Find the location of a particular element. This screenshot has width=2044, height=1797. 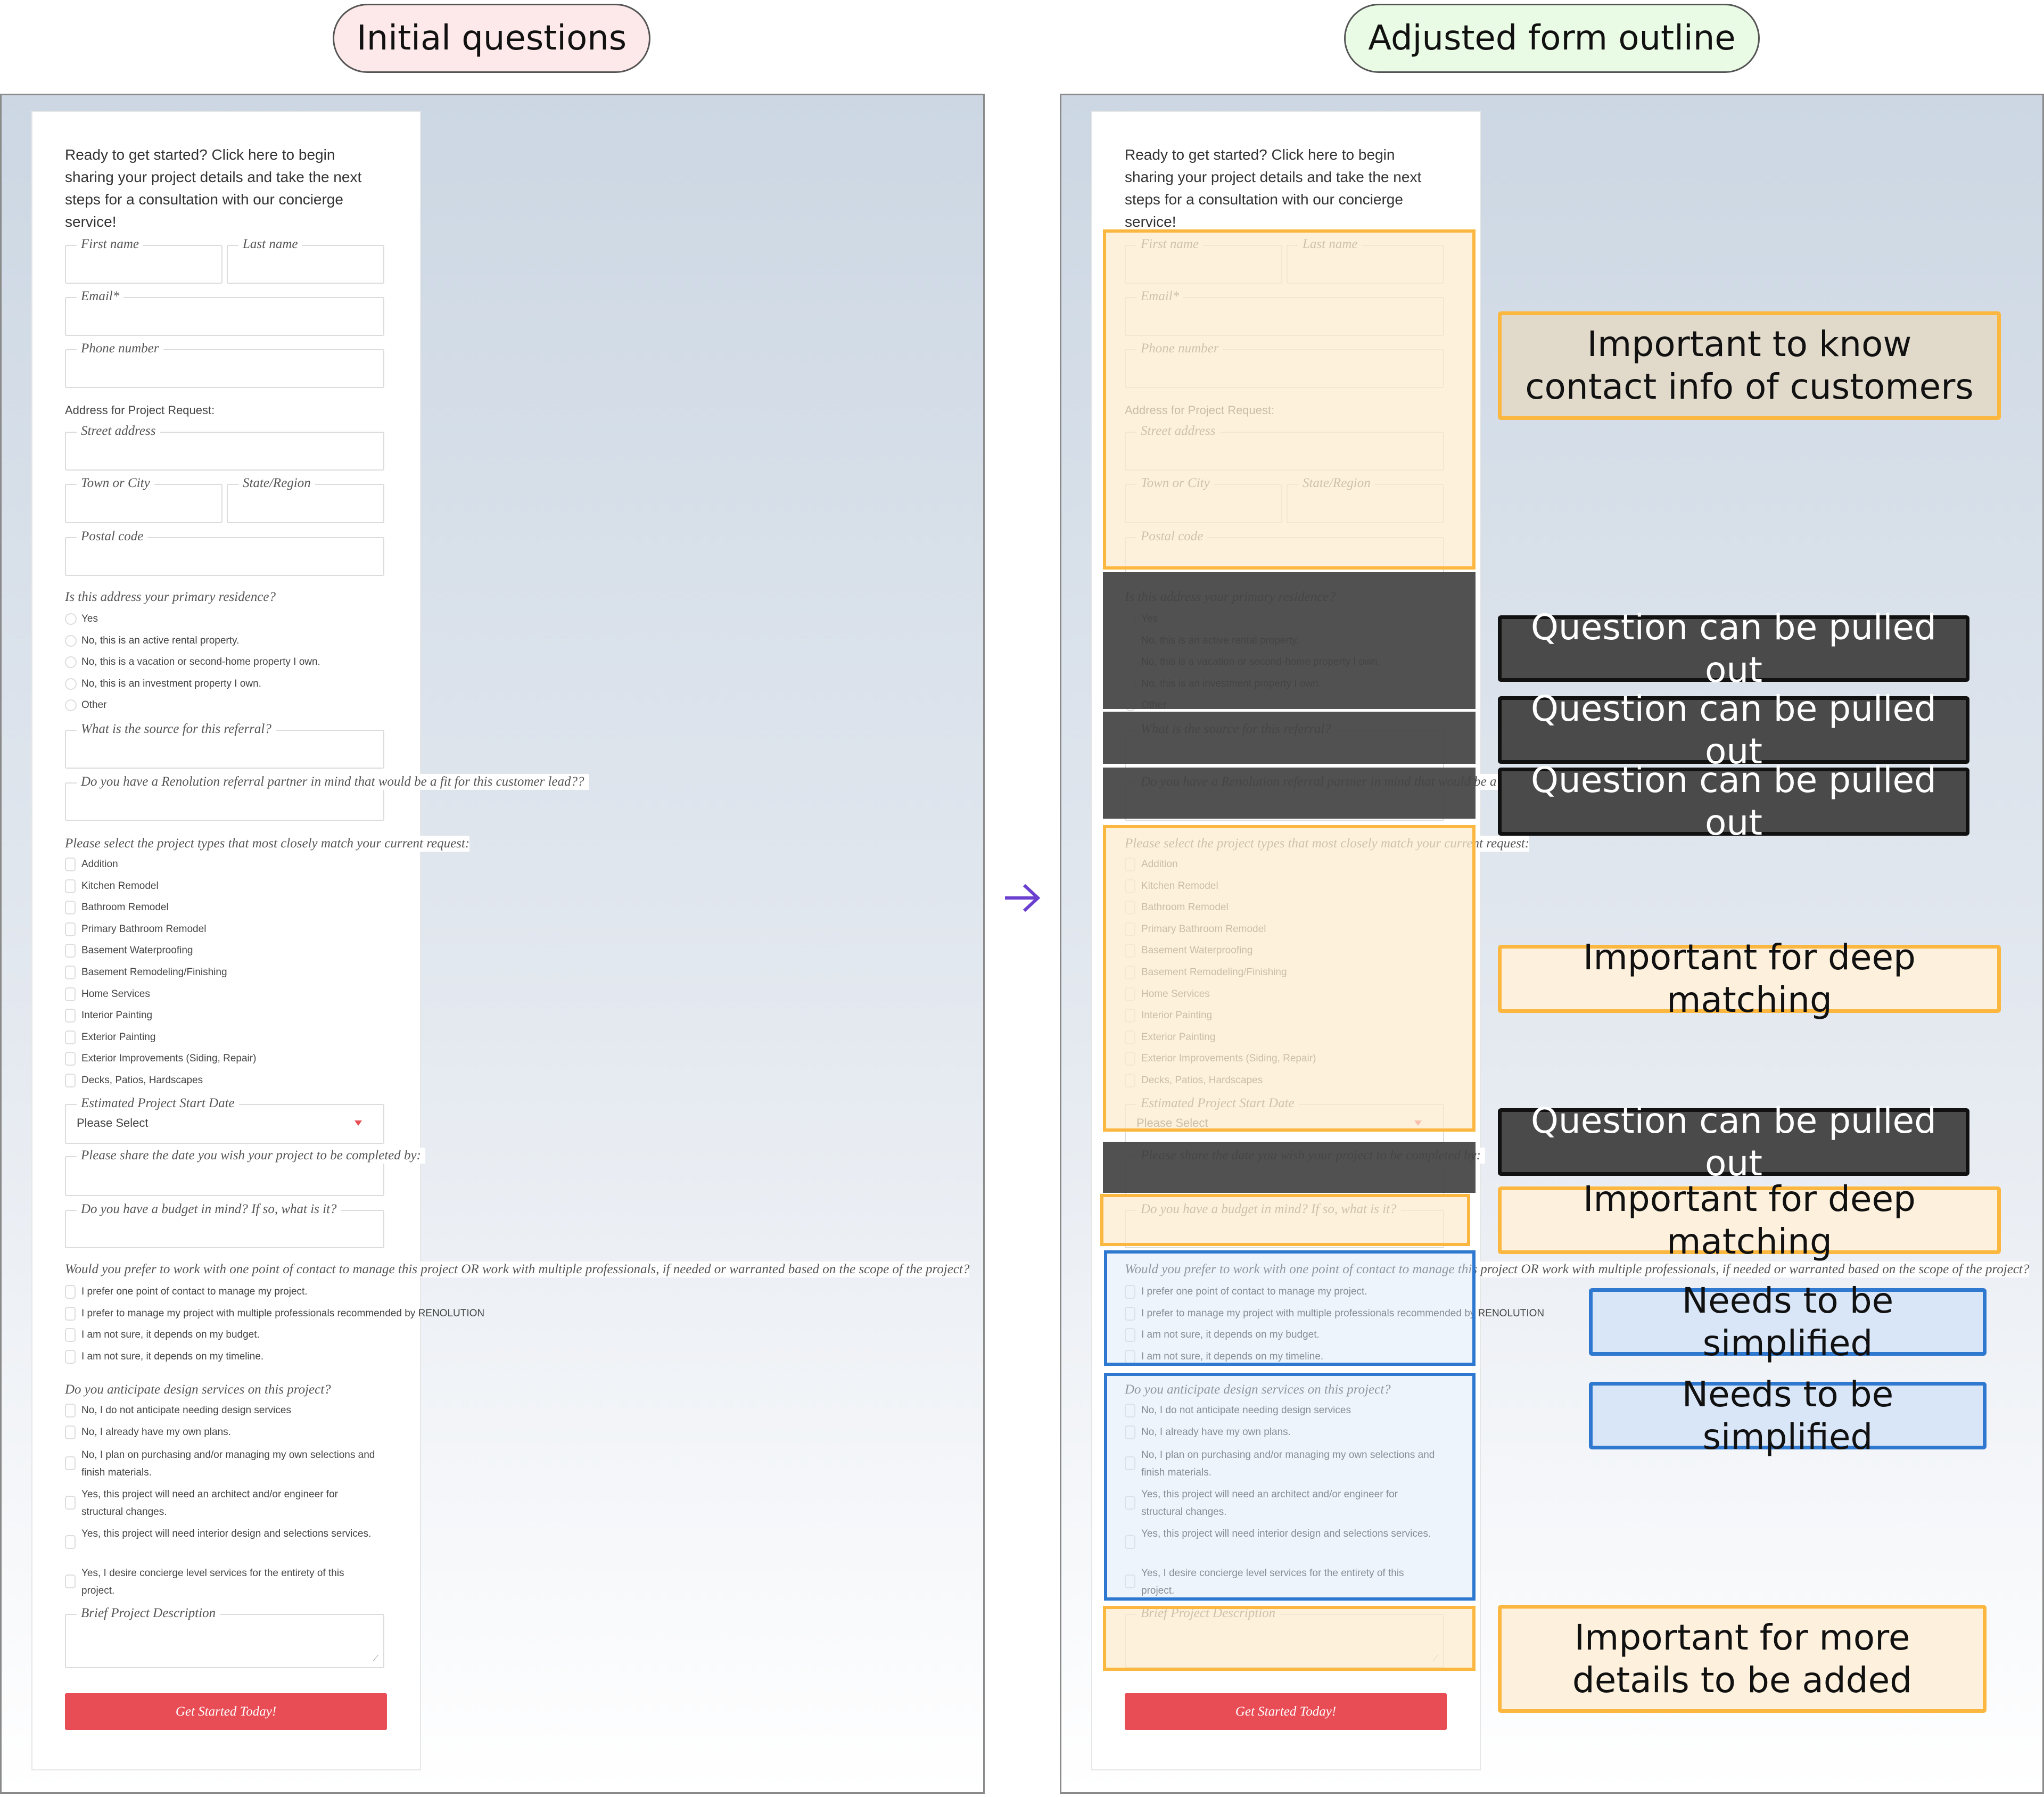

referral-source-input-label: What is the source for this referral? is located at coordinates (176, 729).